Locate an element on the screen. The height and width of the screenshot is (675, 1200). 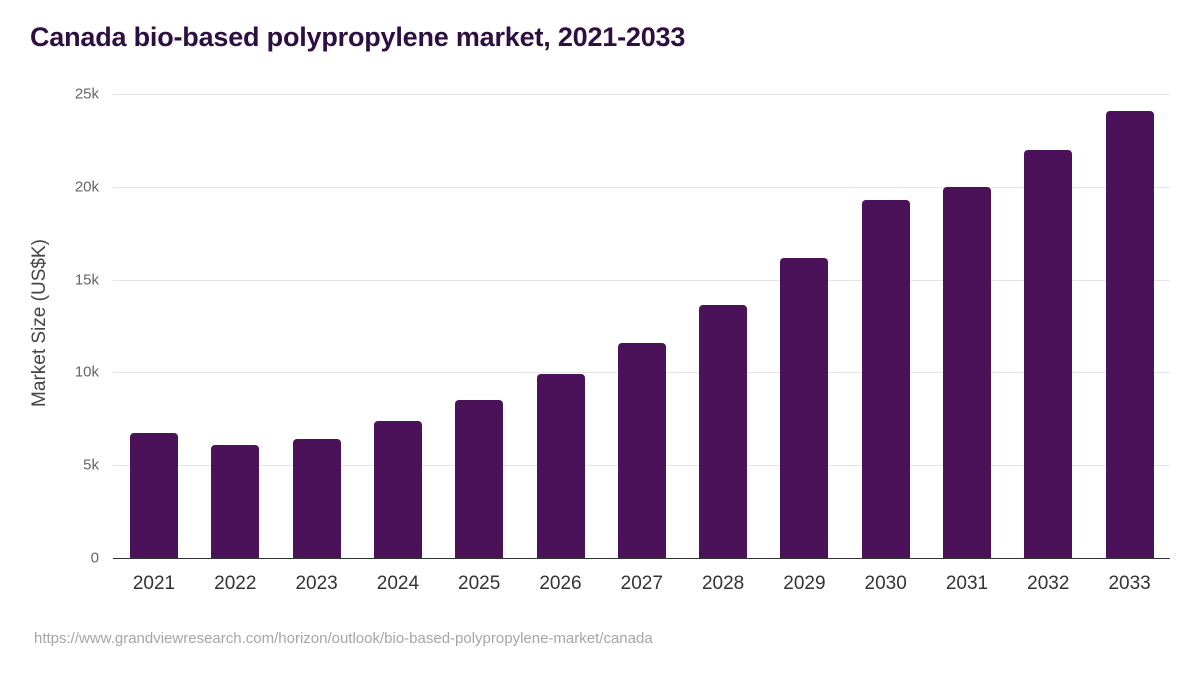
bar-2028 is located at coordinates (723, 431).